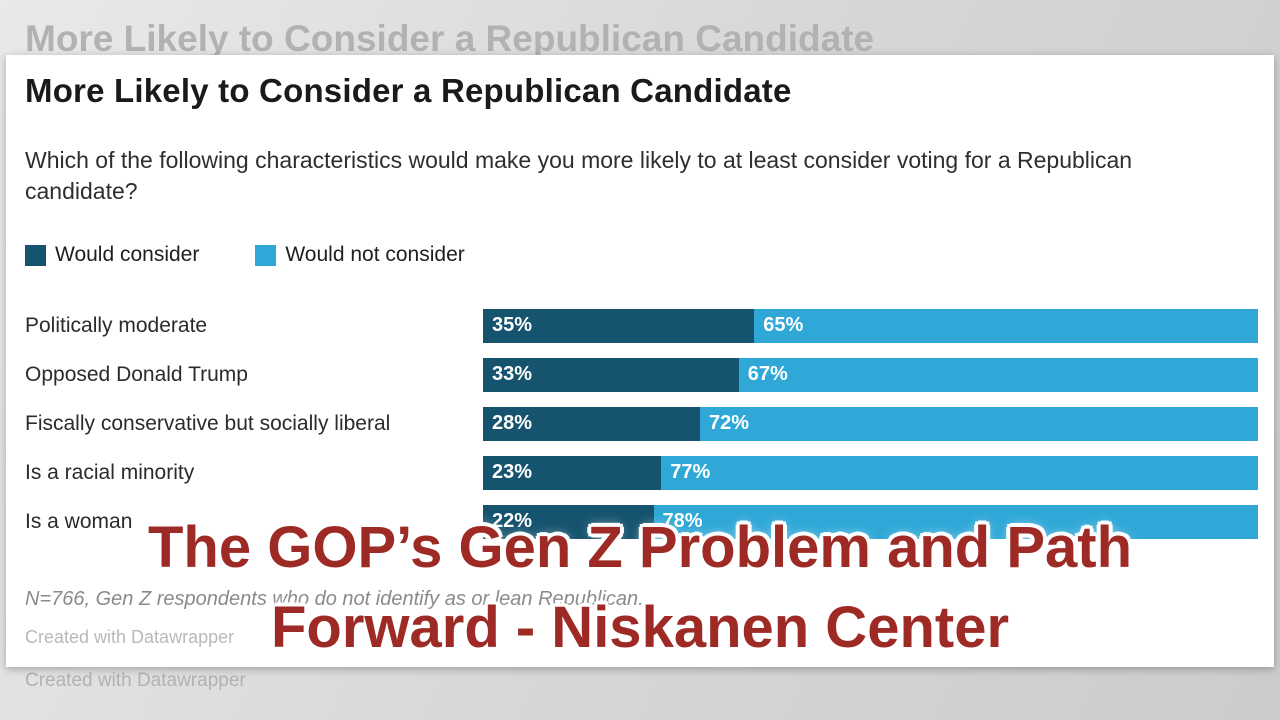  Describe the element at coordinates (127, 254) in the screenshot. I see `legend-label-would-consider: Would consider` at that location.